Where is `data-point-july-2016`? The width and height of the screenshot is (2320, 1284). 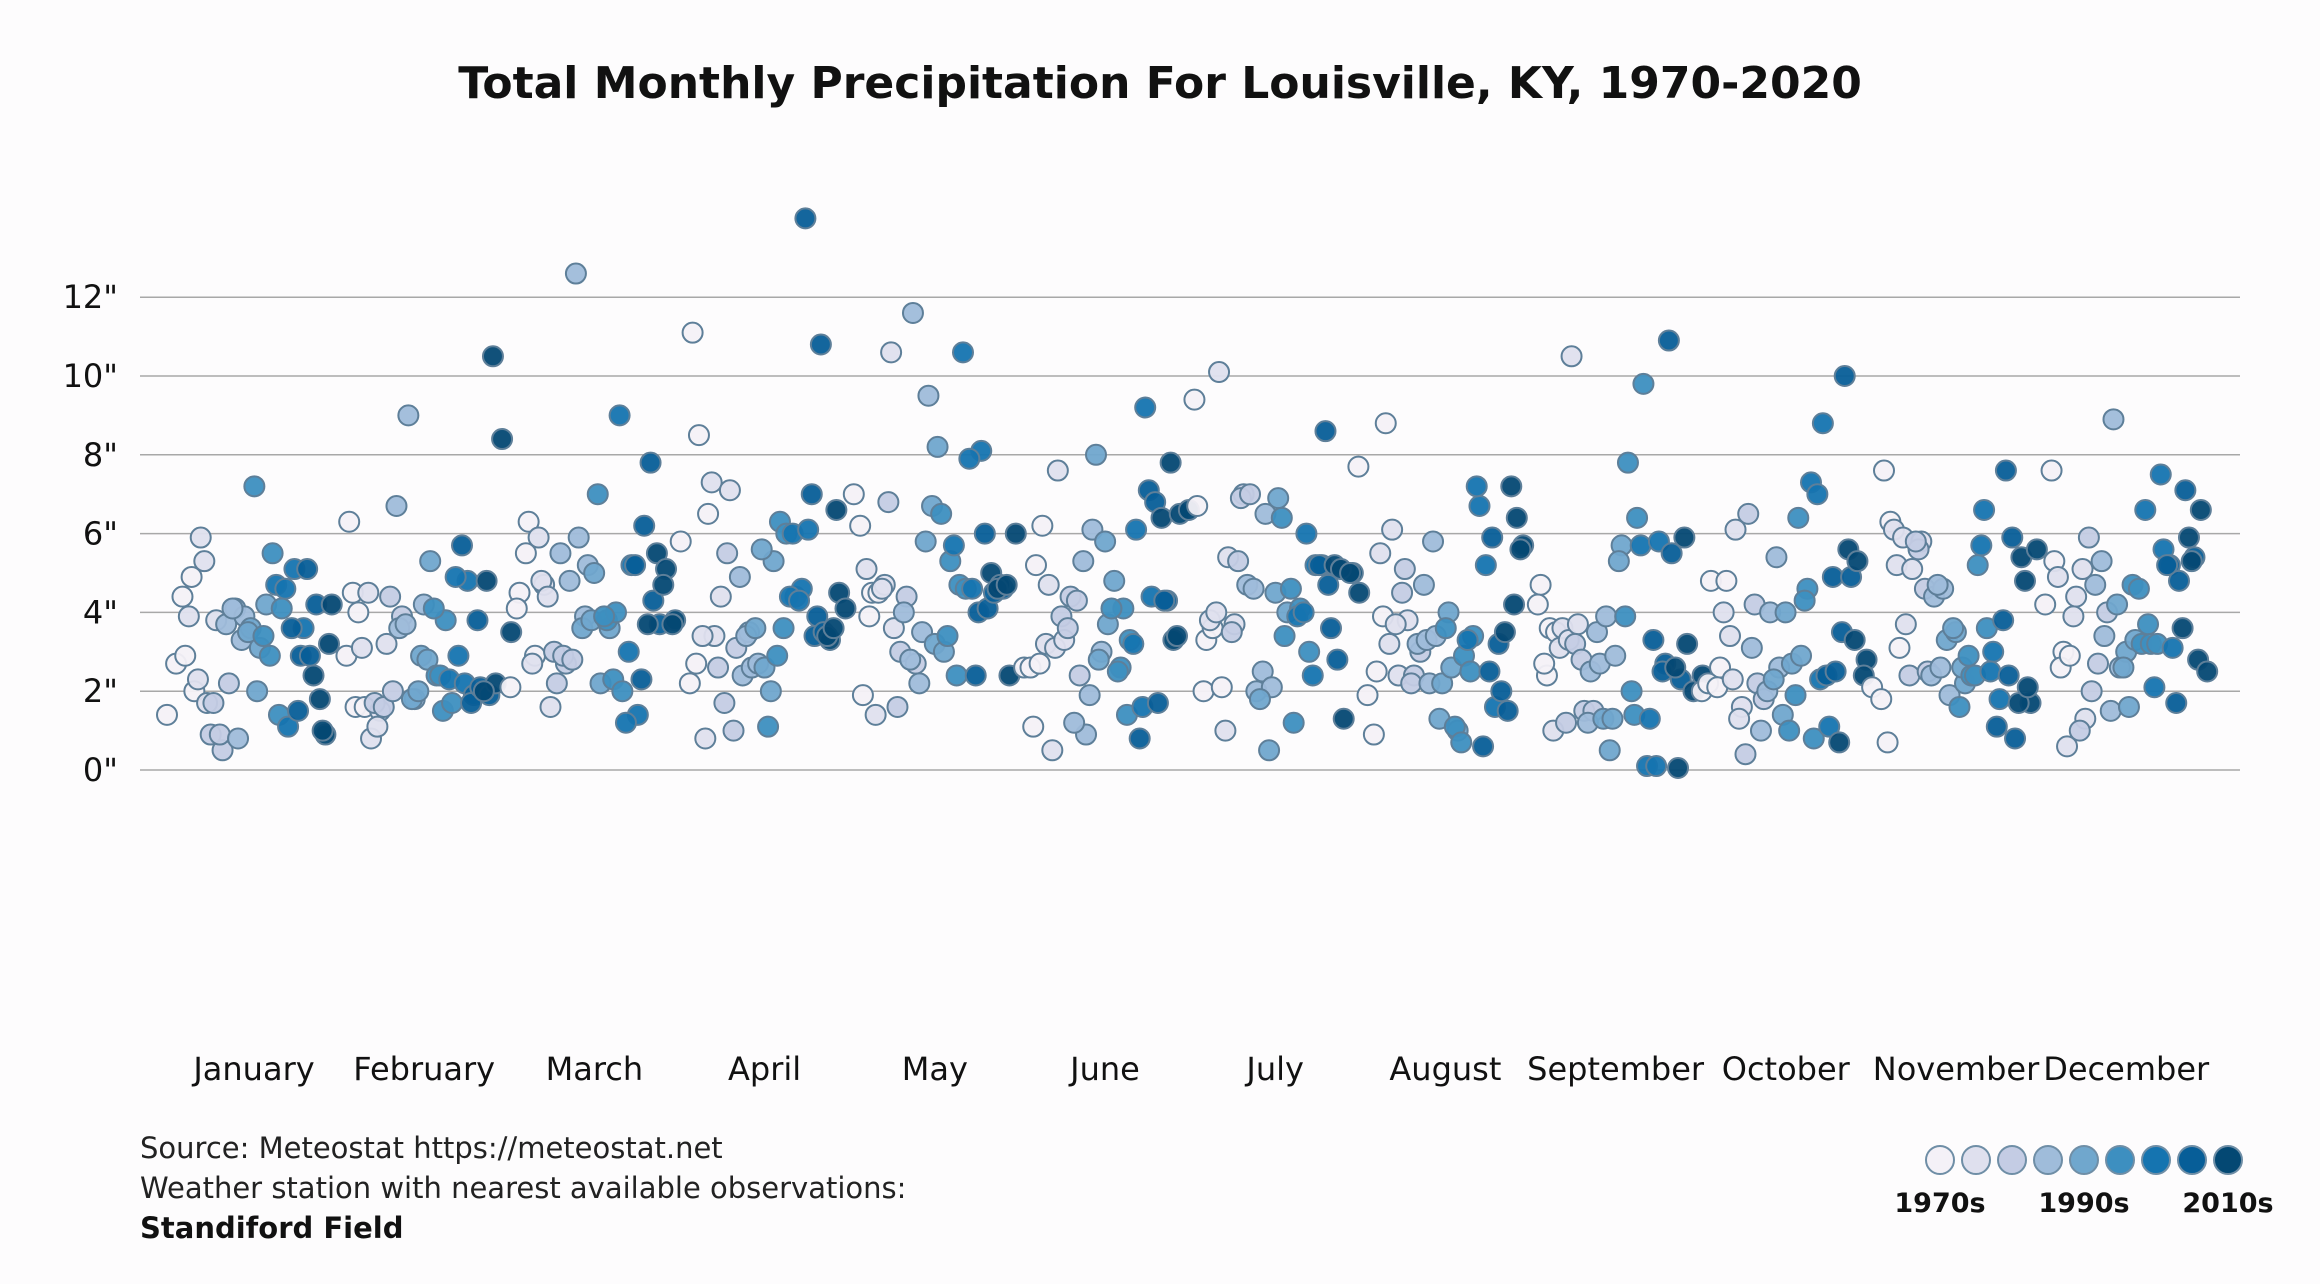
data-point-july-2016 is located at coordinates (1343, 718).